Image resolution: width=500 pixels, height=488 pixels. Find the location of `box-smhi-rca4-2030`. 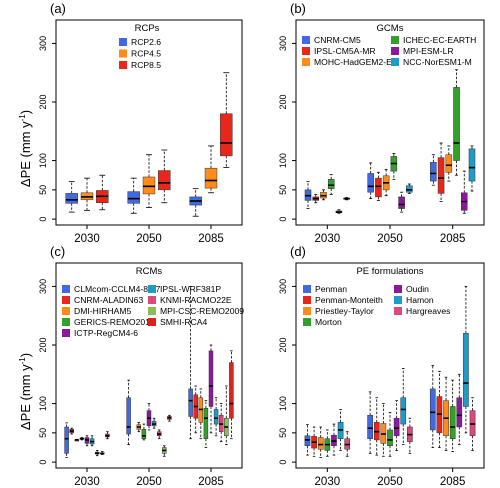

box-smhi-rca4-2030 is located at coordinates (107, 435).